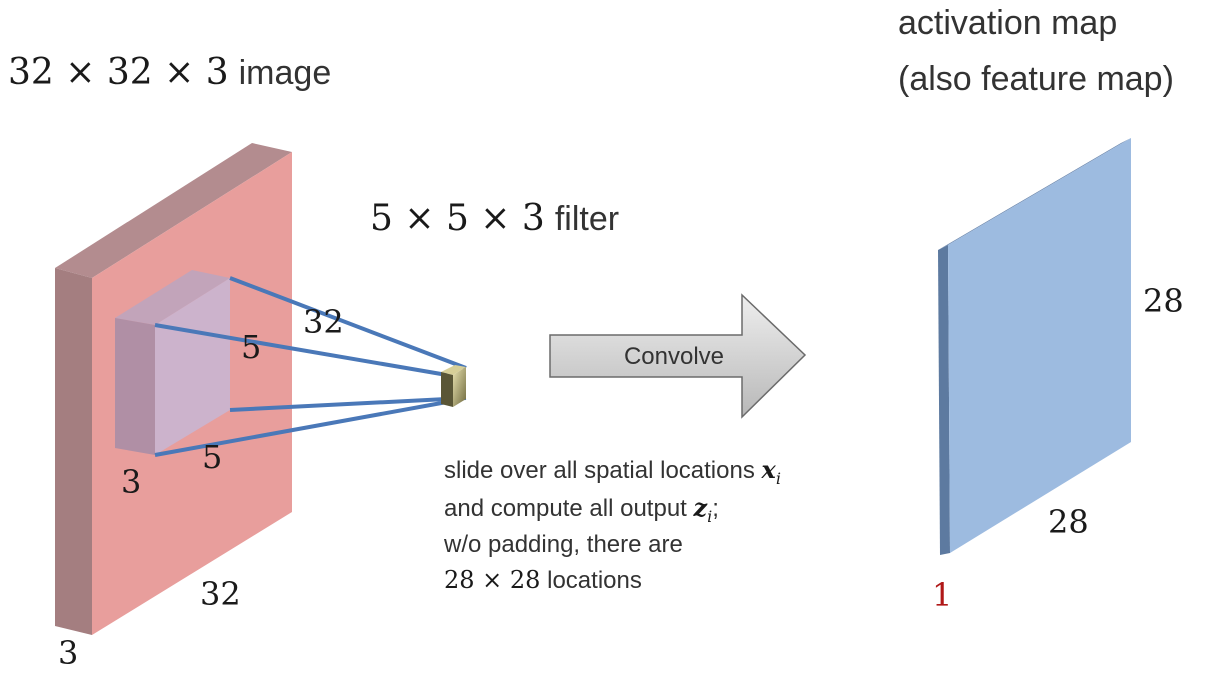 Image resolution: width=1226 pixels, height=675 pixels. Describe the element at coordinates (1163, 301) in the screenshot. I see `output-height-label: 28` at that location.